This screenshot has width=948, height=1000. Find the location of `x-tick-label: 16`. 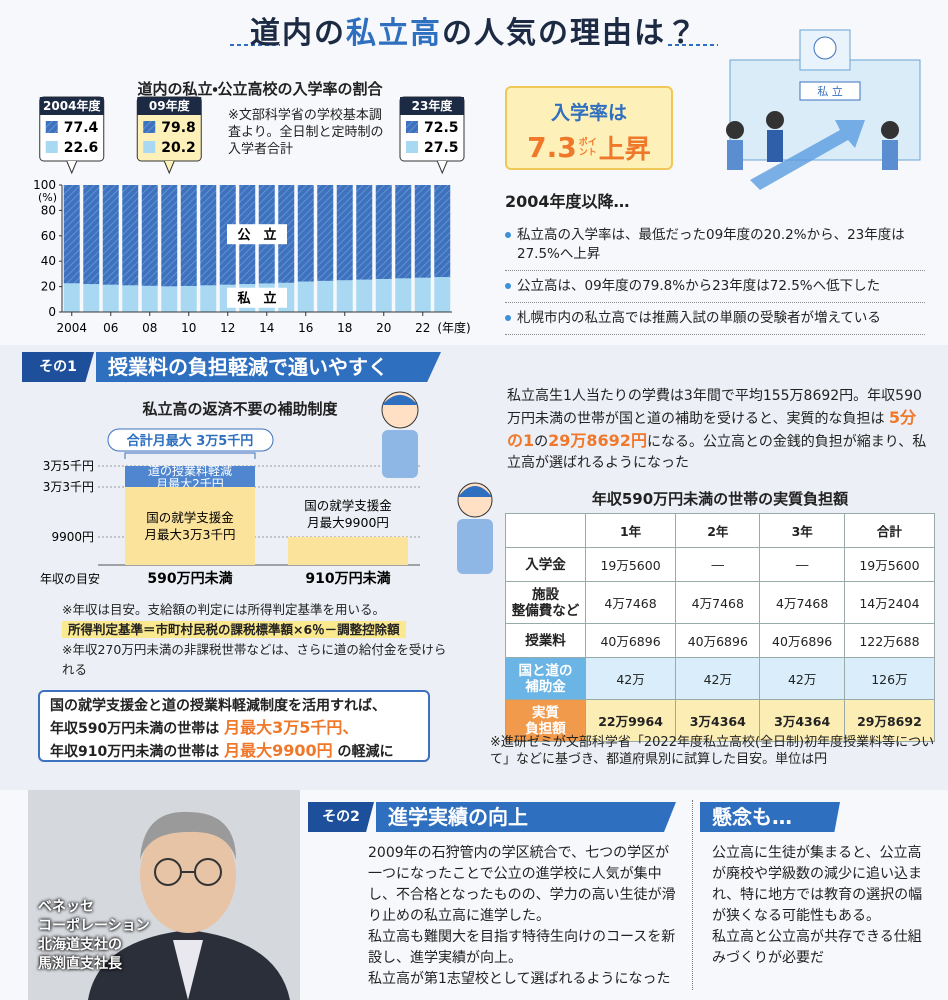

x-tick-label: 16 is located at coordinates (305, 328).